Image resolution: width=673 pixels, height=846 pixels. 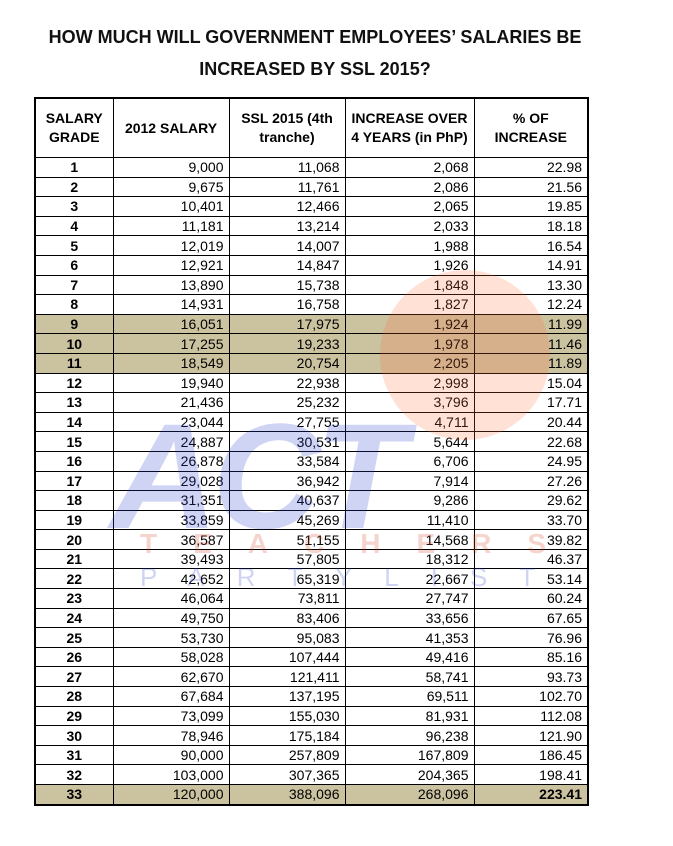 What do you see at coordinates (74, 559) in the screenshot?
I see `grade-cell: 21` at bounding box center [74, 559].